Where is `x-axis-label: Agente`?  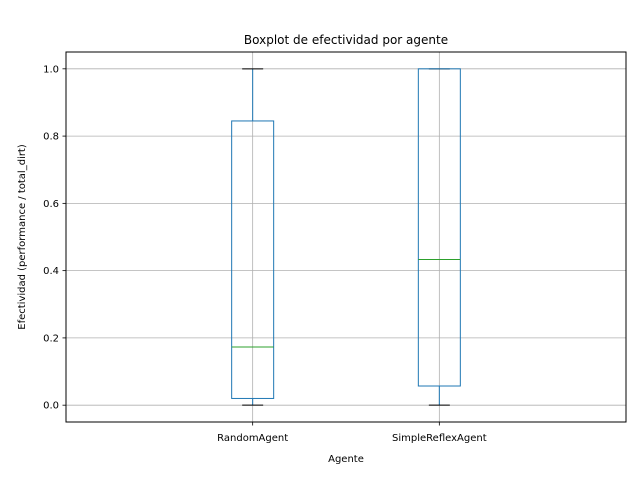
x-axis-label: Agente is located at coordinates (346, 459).